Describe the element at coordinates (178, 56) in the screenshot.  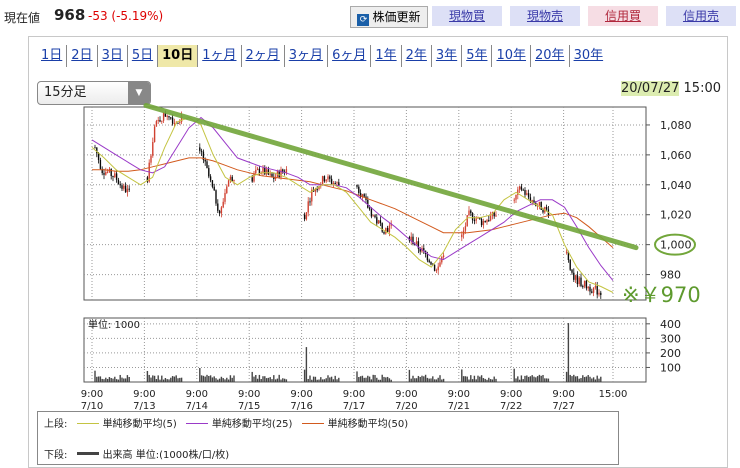
I see `tab-4: 10日` at that location.